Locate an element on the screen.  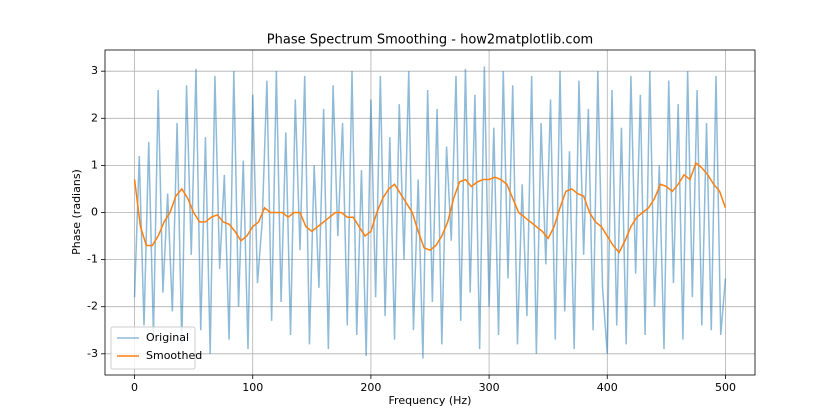
x-axis-label: Frequency (Hz) is located at coordinates (430, 400).